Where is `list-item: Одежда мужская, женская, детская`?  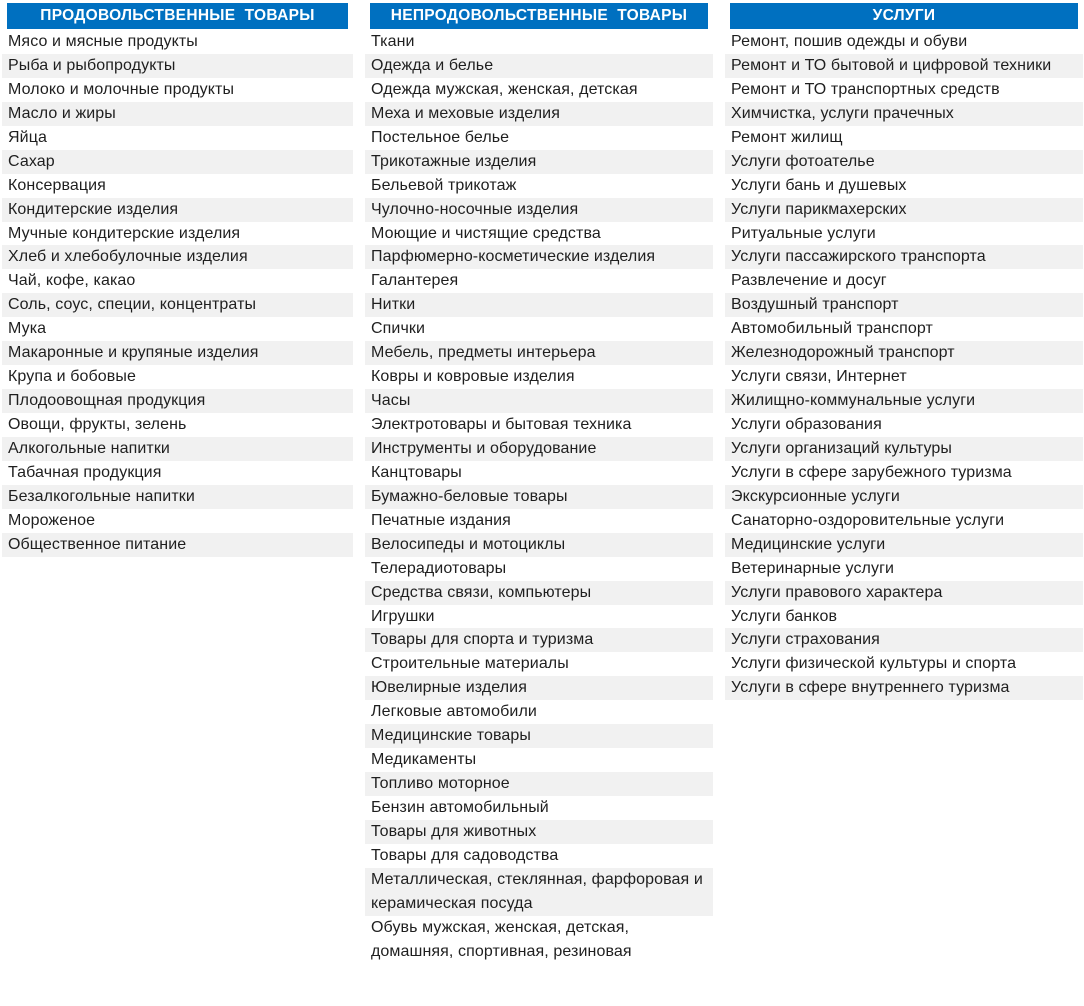 list-item: Одежда мужская, женская, детская is located at coordinates (504, 89).